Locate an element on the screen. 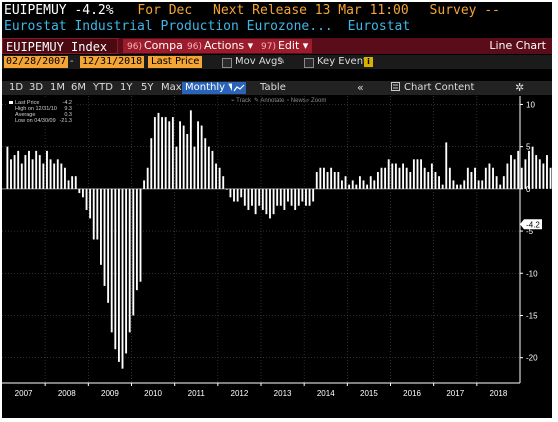  legend-average-label: Average is located at coordinates (25, 115).